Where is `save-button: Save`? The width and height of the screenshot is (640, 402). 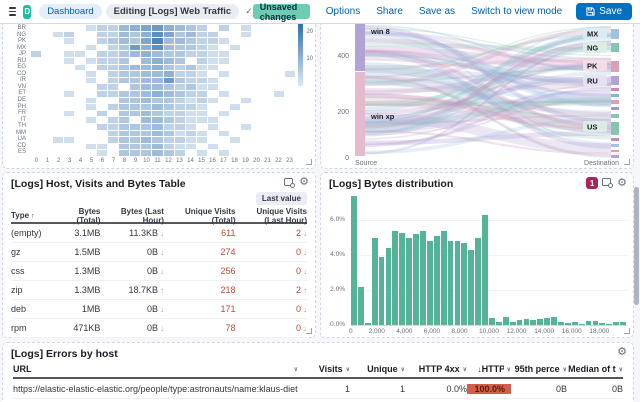 save-button: Save is located at coordinates (604, 11).